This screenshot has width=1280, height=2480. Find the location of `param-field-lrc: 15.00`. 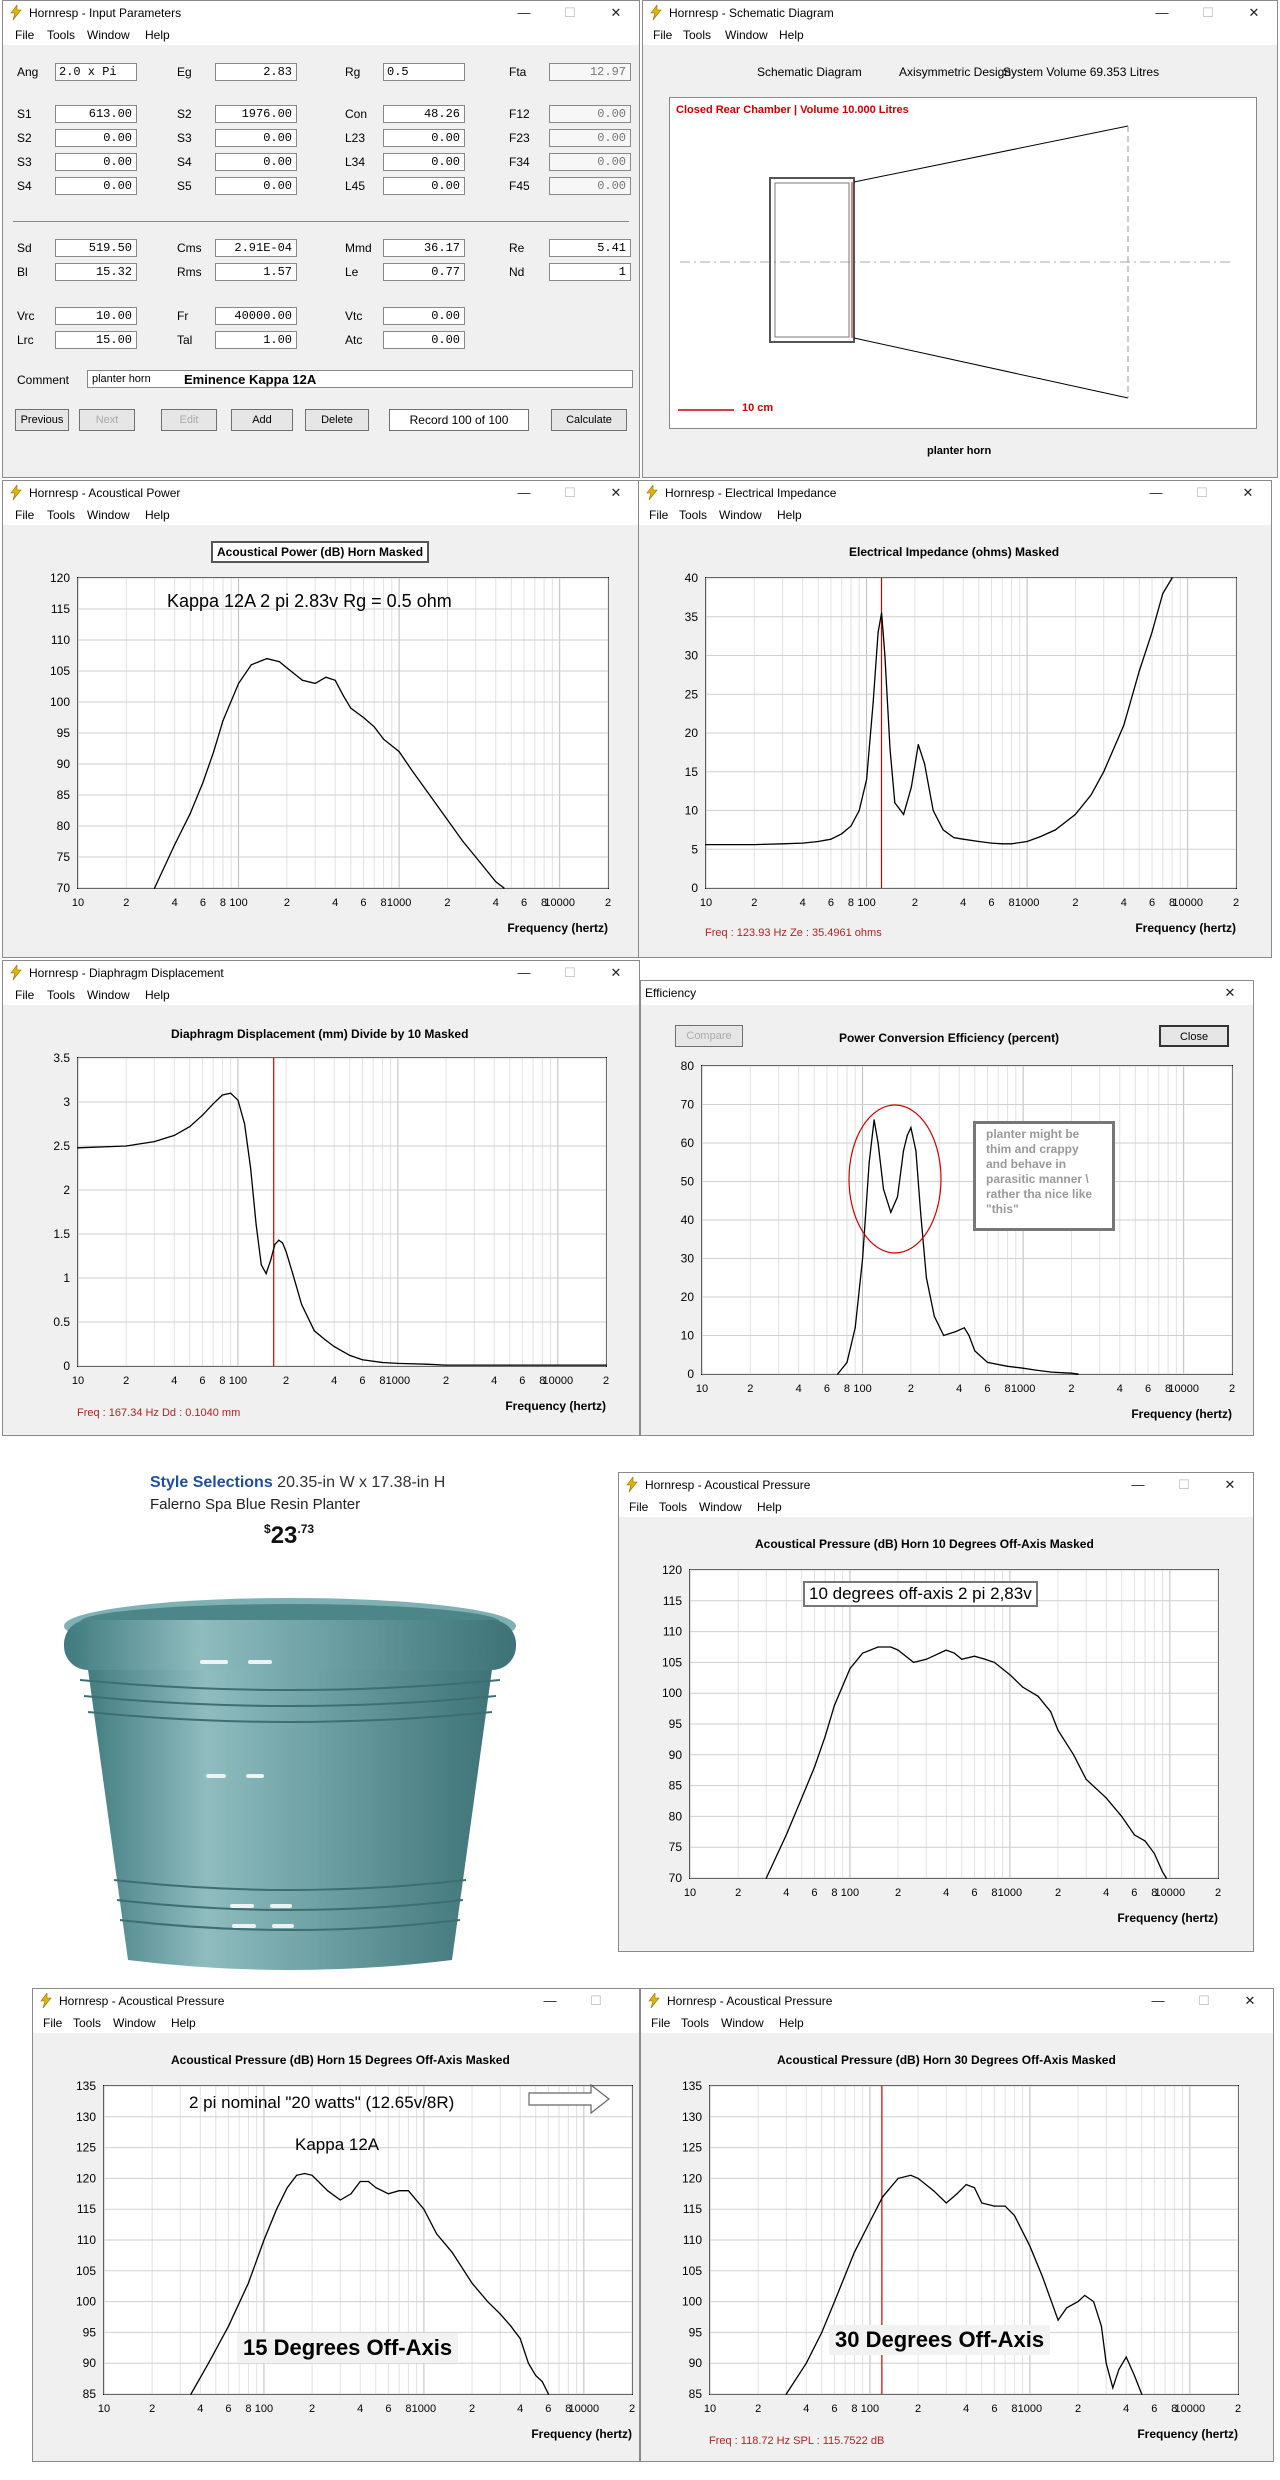

param-field-lrc: 15.00 is located at coordinates (96, 340).